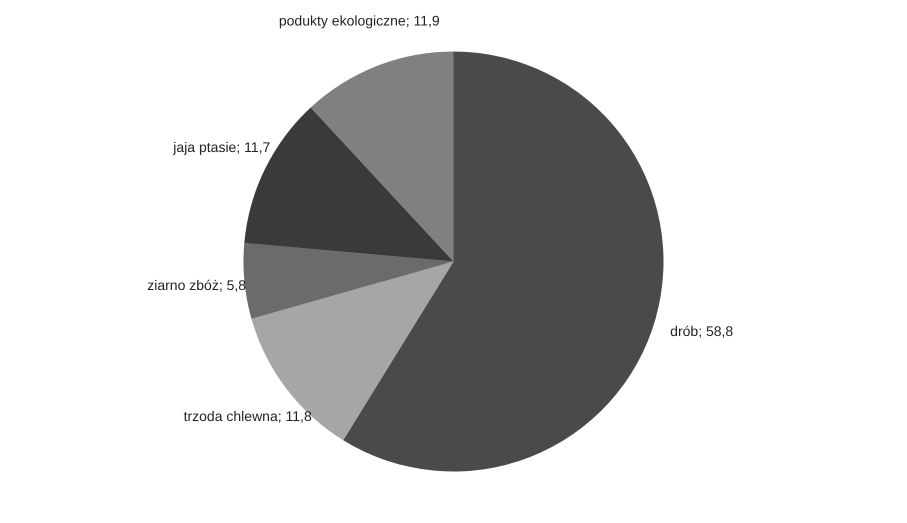 This screenshot has width=907, height=523. Describe the element at coordinates (359, 20) in the screenshot. I see `slice-label: podukty ekologiczne; 11,9` at that location.